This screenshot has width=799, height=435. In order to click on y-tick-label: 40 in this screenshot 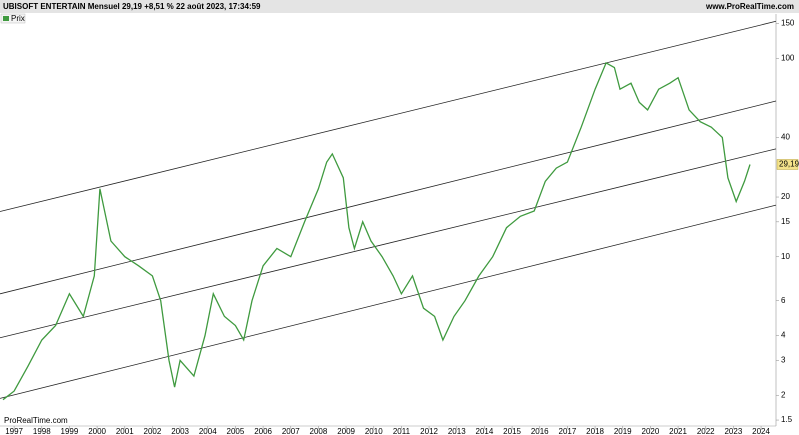, I will do `click(785, 136)`.